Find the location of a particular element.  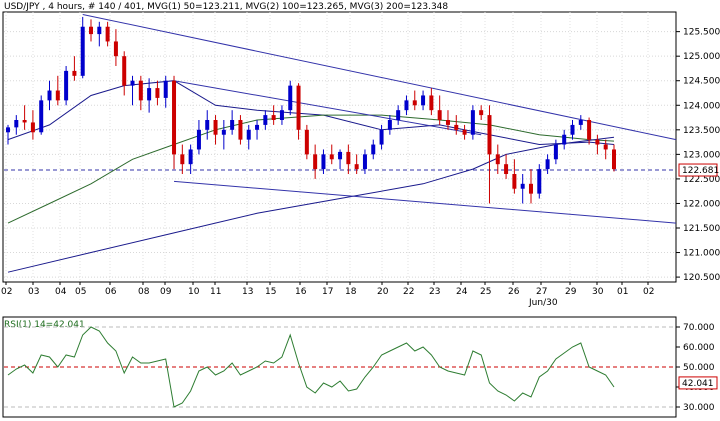

price-tick-label: 124.500 is located at coordinates (701, 82).